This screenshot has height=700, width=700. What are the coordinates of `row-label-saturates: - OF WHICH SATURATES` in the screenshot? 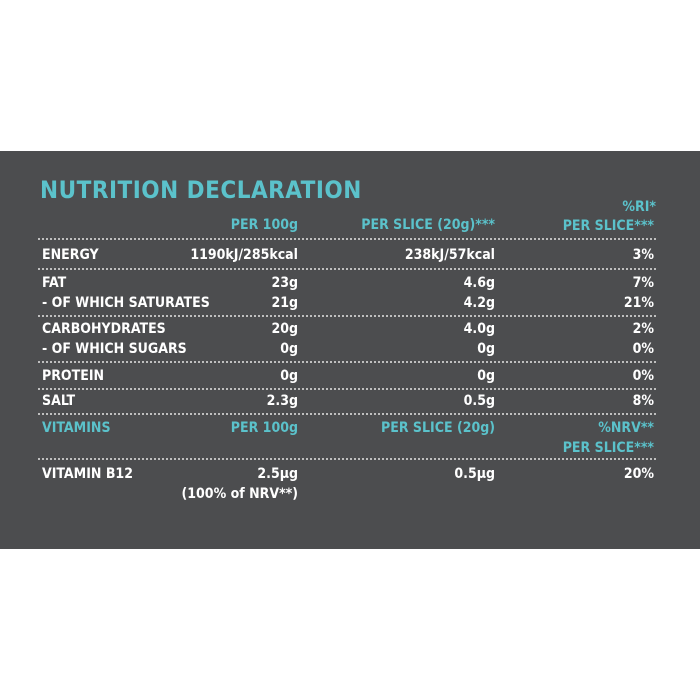 It's located at (126, 303).